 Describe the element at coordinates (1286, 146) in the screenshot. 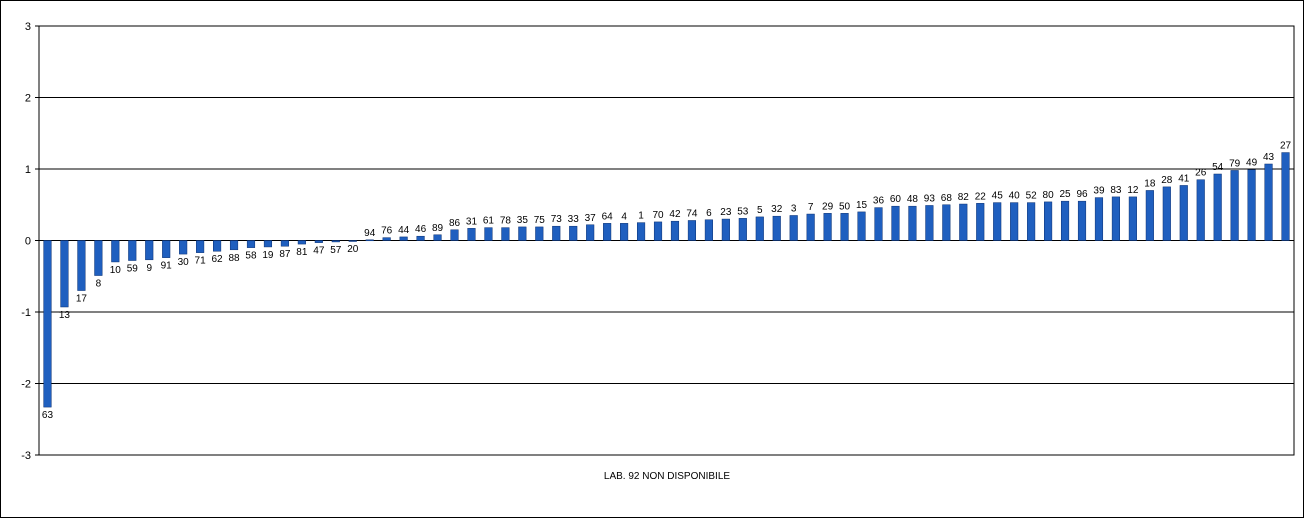

I see `bar-label-27: 27` at that location.